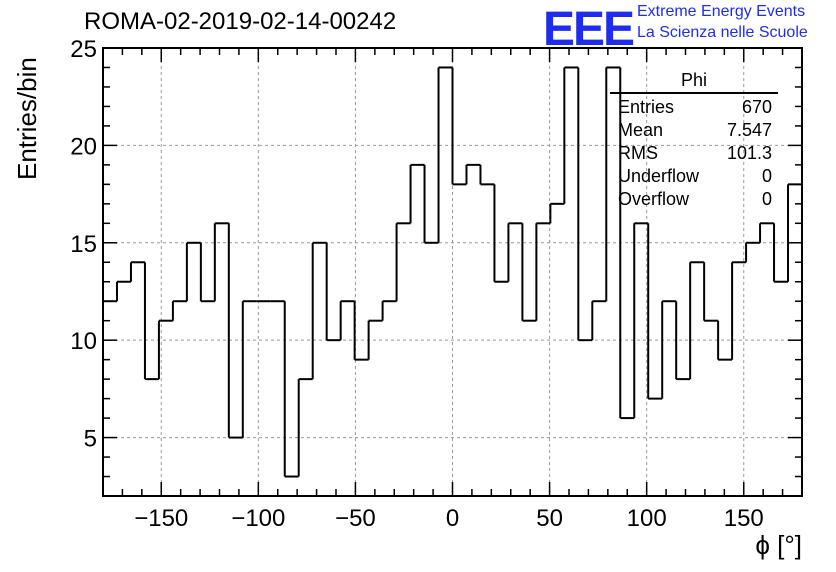 The width and height of the screenshot is (836, 572). What do you see at coordinates (83, 146) in the screenshot?
I see `y-tick-label: 20` at bounding box center [83, 146].